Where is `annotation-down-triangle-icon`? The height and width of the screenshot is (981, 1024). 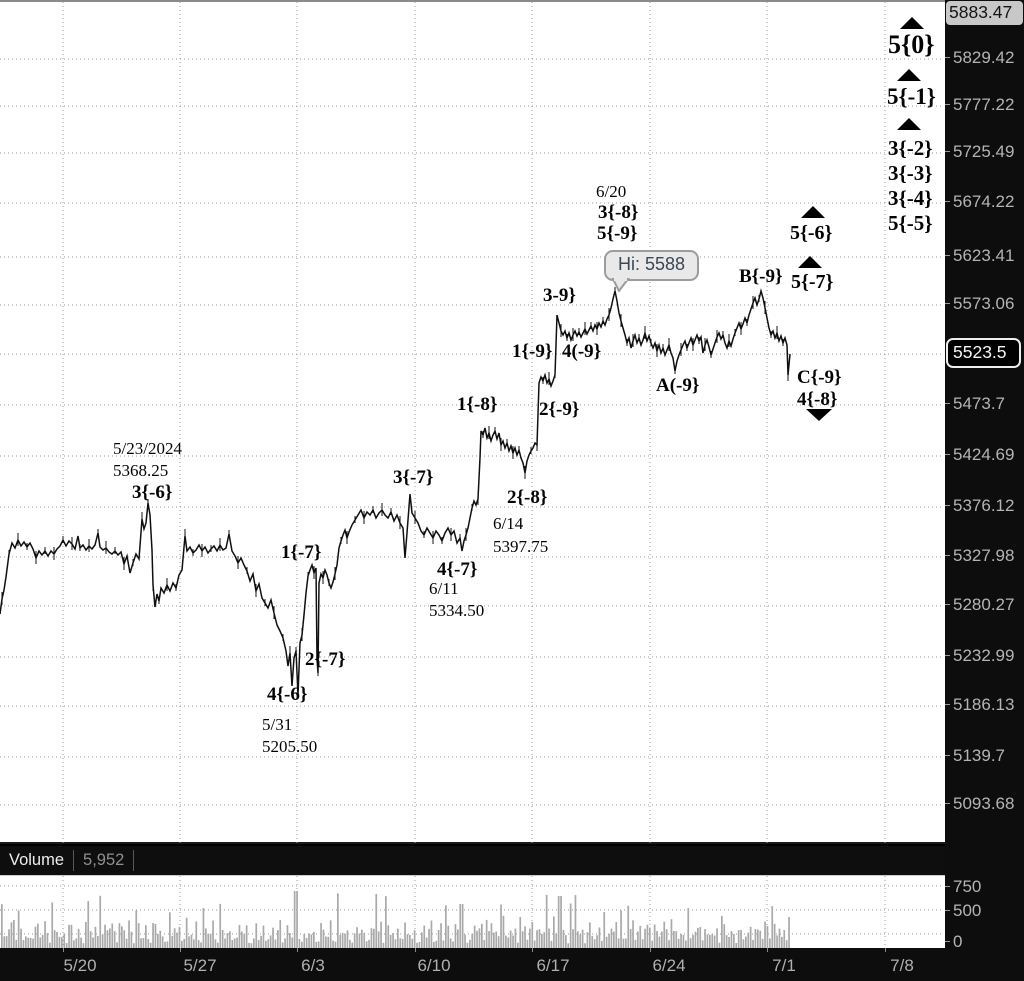 annotation-down-triangle-icon is located at coordinates (819, 415).